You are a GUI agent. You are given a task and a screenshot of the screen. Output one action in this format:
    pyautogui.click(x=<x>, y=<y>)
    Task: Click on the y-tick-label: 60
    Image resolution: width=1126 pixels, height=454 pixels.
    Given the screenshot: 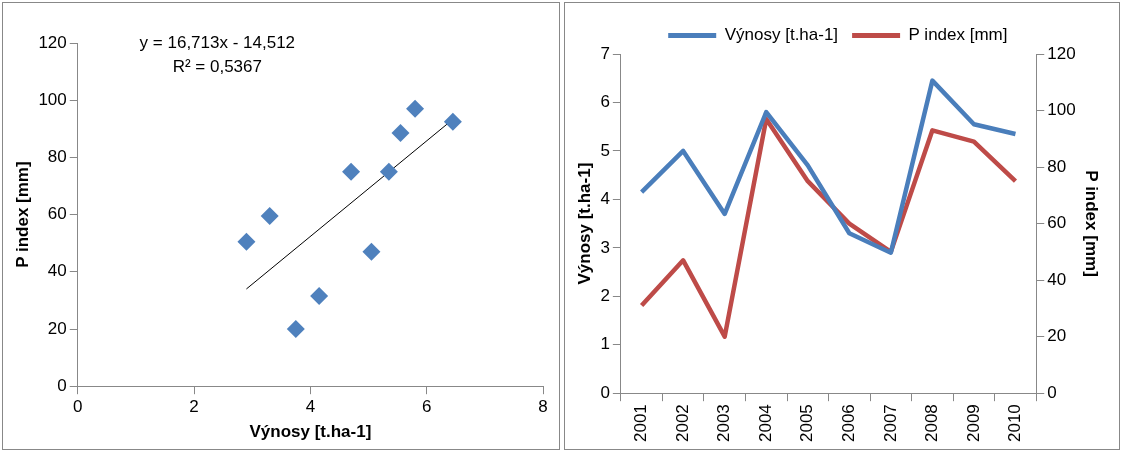 What is the action you would take?
    pyautogui.click(x=57, y=214)
    